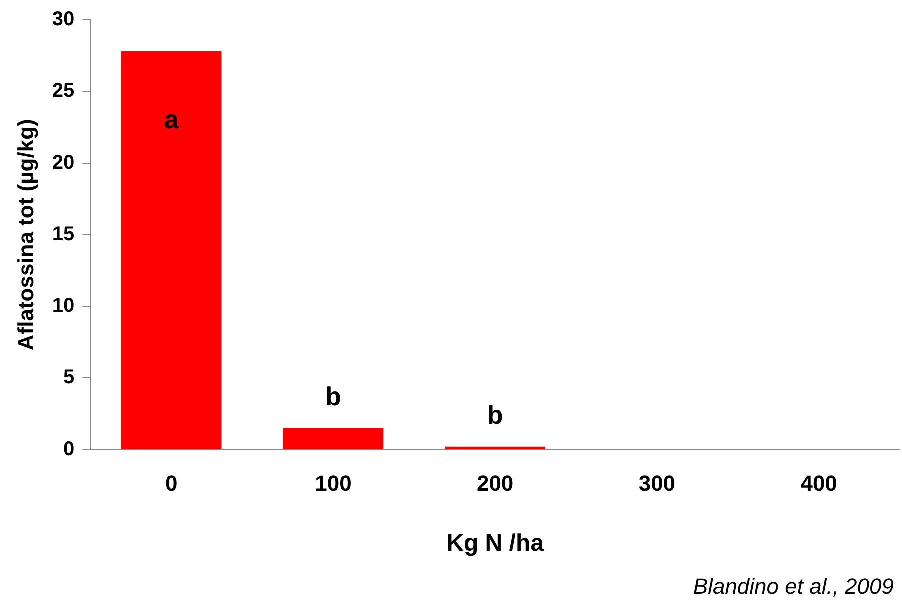 The width and height of the screenshot is (902, 603). Describe the element at coordinates (793, 587) in the screenshot. I see `text: Blandino et al., 2009` at that location.